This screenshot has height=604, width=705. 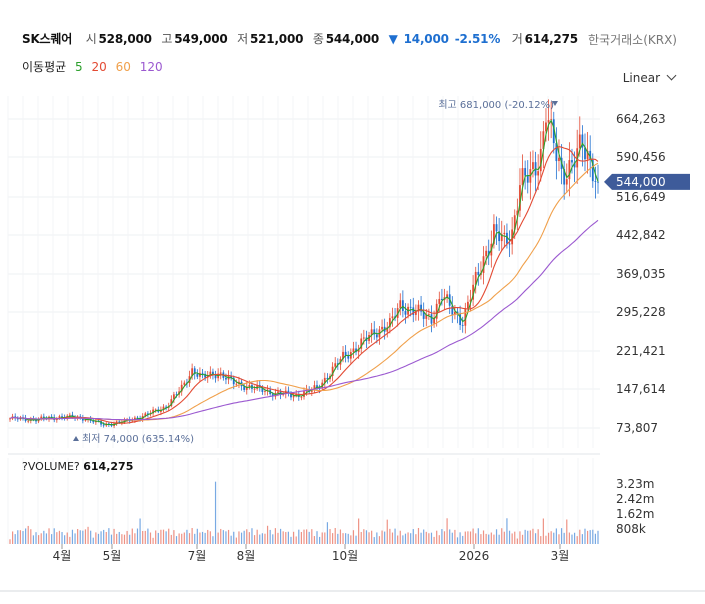 I want to click on time-tick-label: 8월, so click(x=246, y=556).